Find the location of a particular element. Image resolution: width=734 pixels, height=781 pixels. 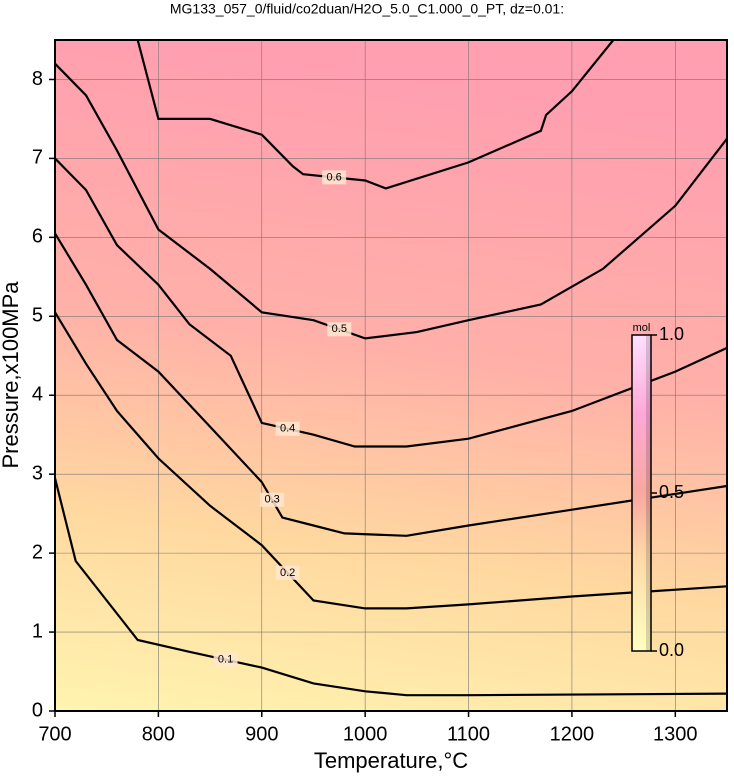

x-tick-label: 700 is located at coordinates (54, 734).